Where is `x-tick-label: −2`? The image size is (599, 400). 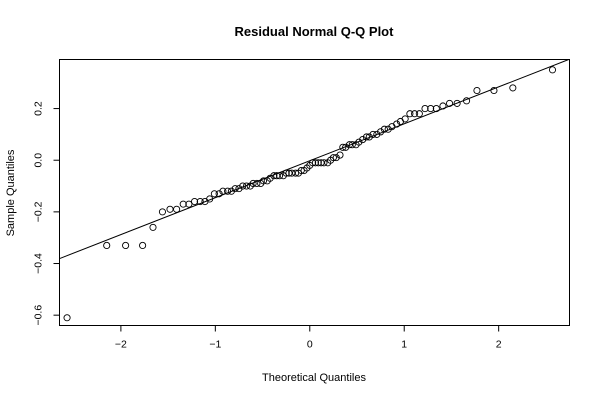
x-tick-label: −2 is located at coordinates (121, 345).